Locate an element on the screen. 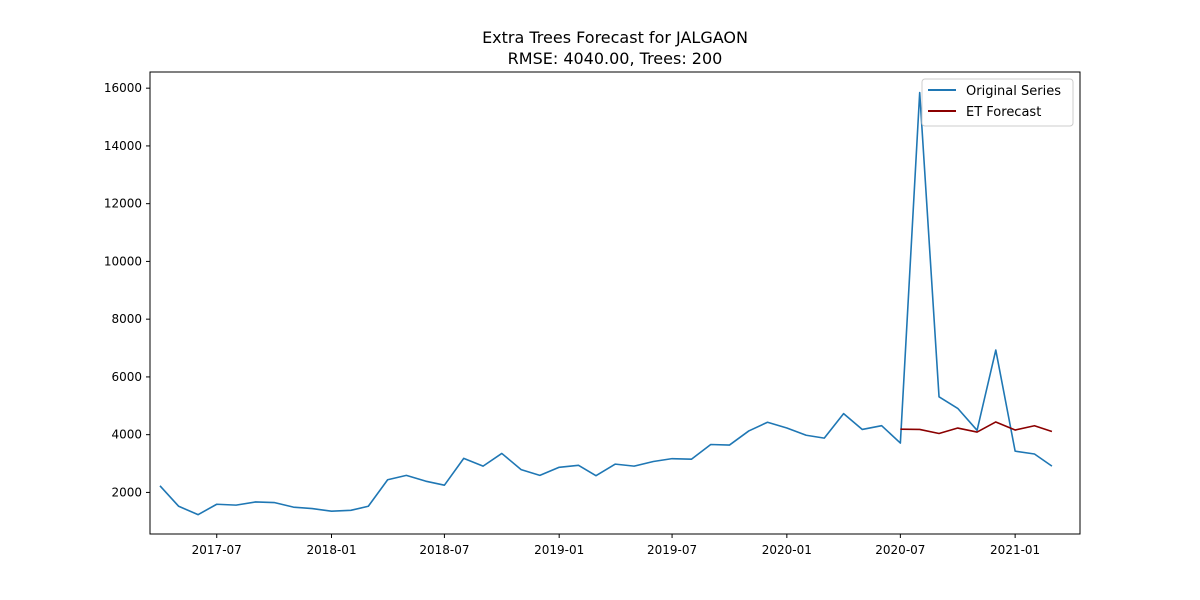 The image size is (1200, 600). y-tick-label: 2000 is located at coordinates (126, 492).